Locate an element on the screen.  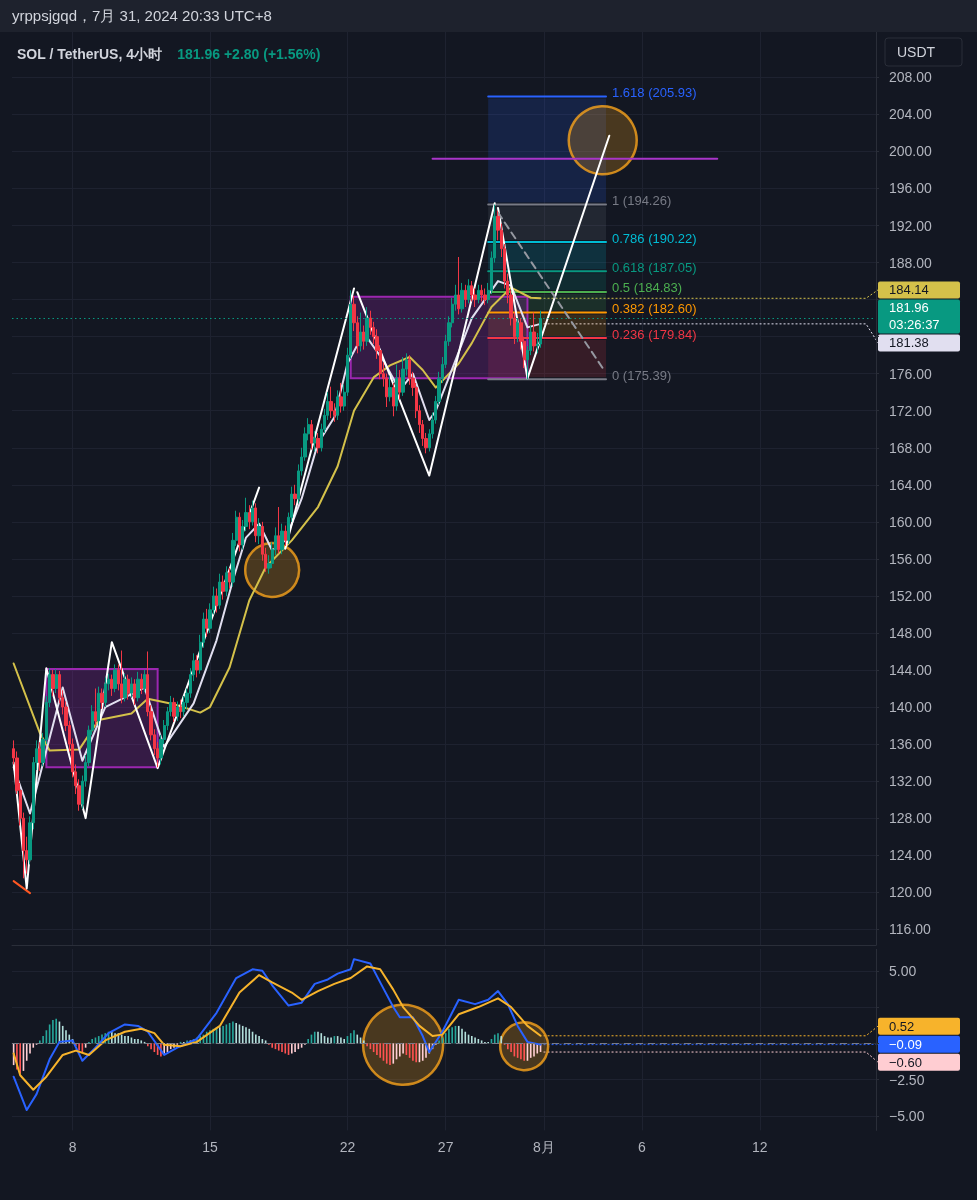
y-tick-label: 192.00 is located at coordinates (911, 225).